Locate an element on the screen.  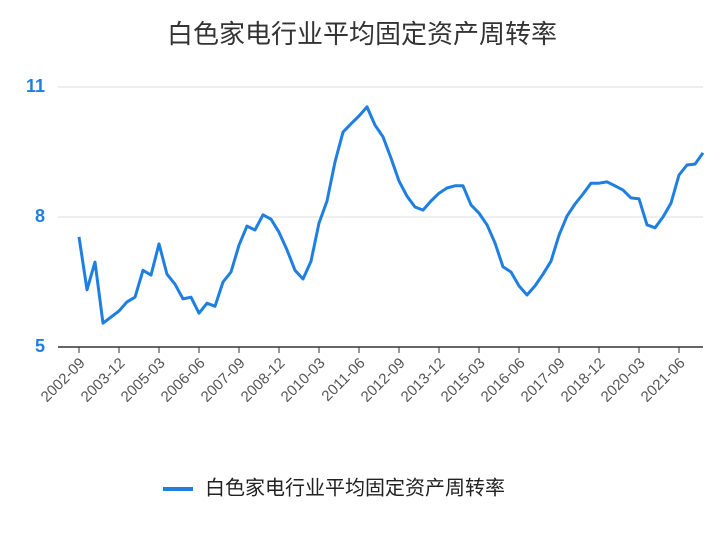
x-tick-label: 2021-06 is located at coordinates (663, 380).